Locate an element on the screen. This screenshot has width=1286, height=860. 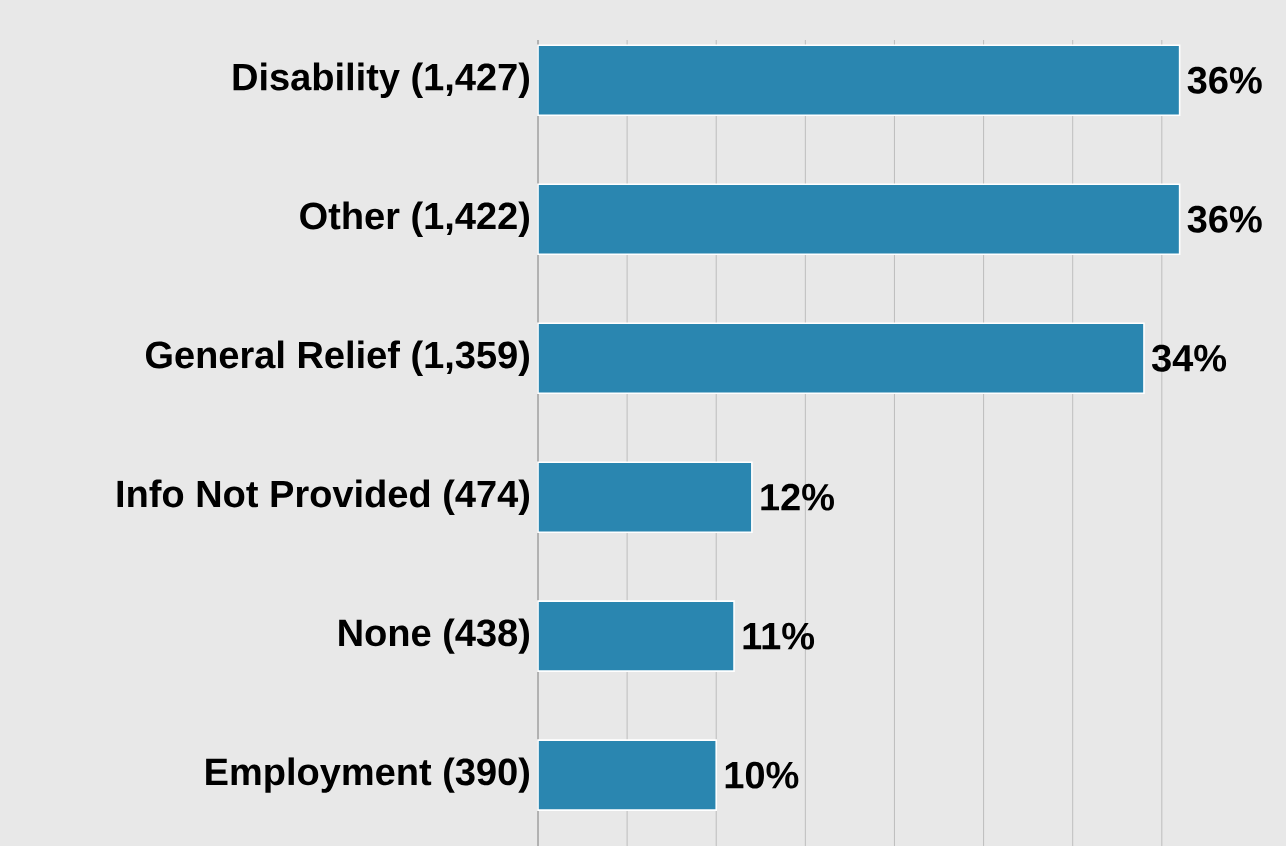
y-tick-label: Other (1,422) is located at coordinates (414, 219).